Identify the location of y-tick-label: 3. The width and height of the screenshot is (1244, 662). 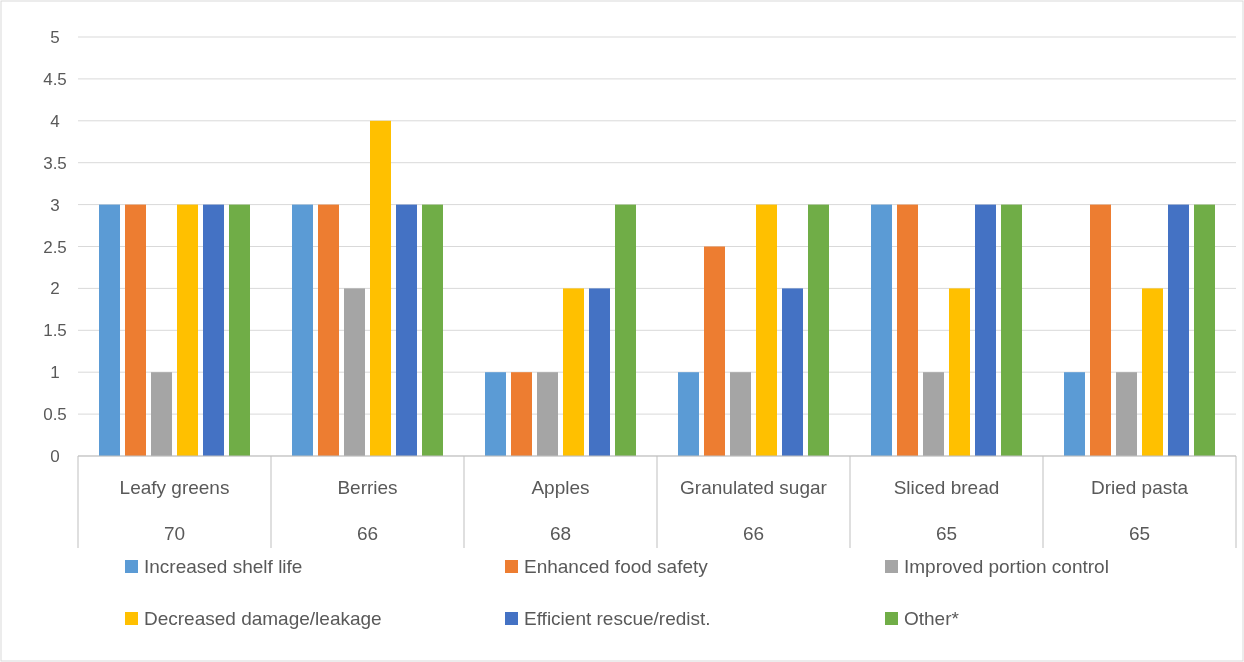
(55, 205).